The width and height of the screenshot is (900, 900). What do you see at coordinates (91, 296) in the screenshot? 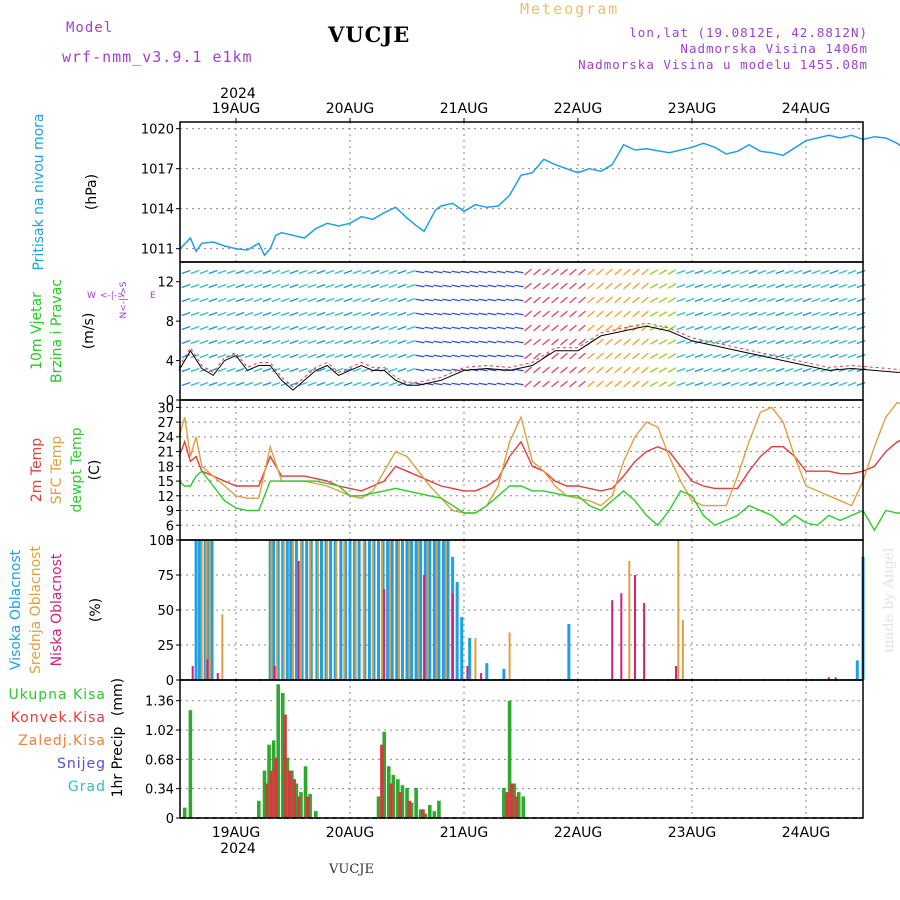
I see `compass-west: W` at bounding box center [91, 296].